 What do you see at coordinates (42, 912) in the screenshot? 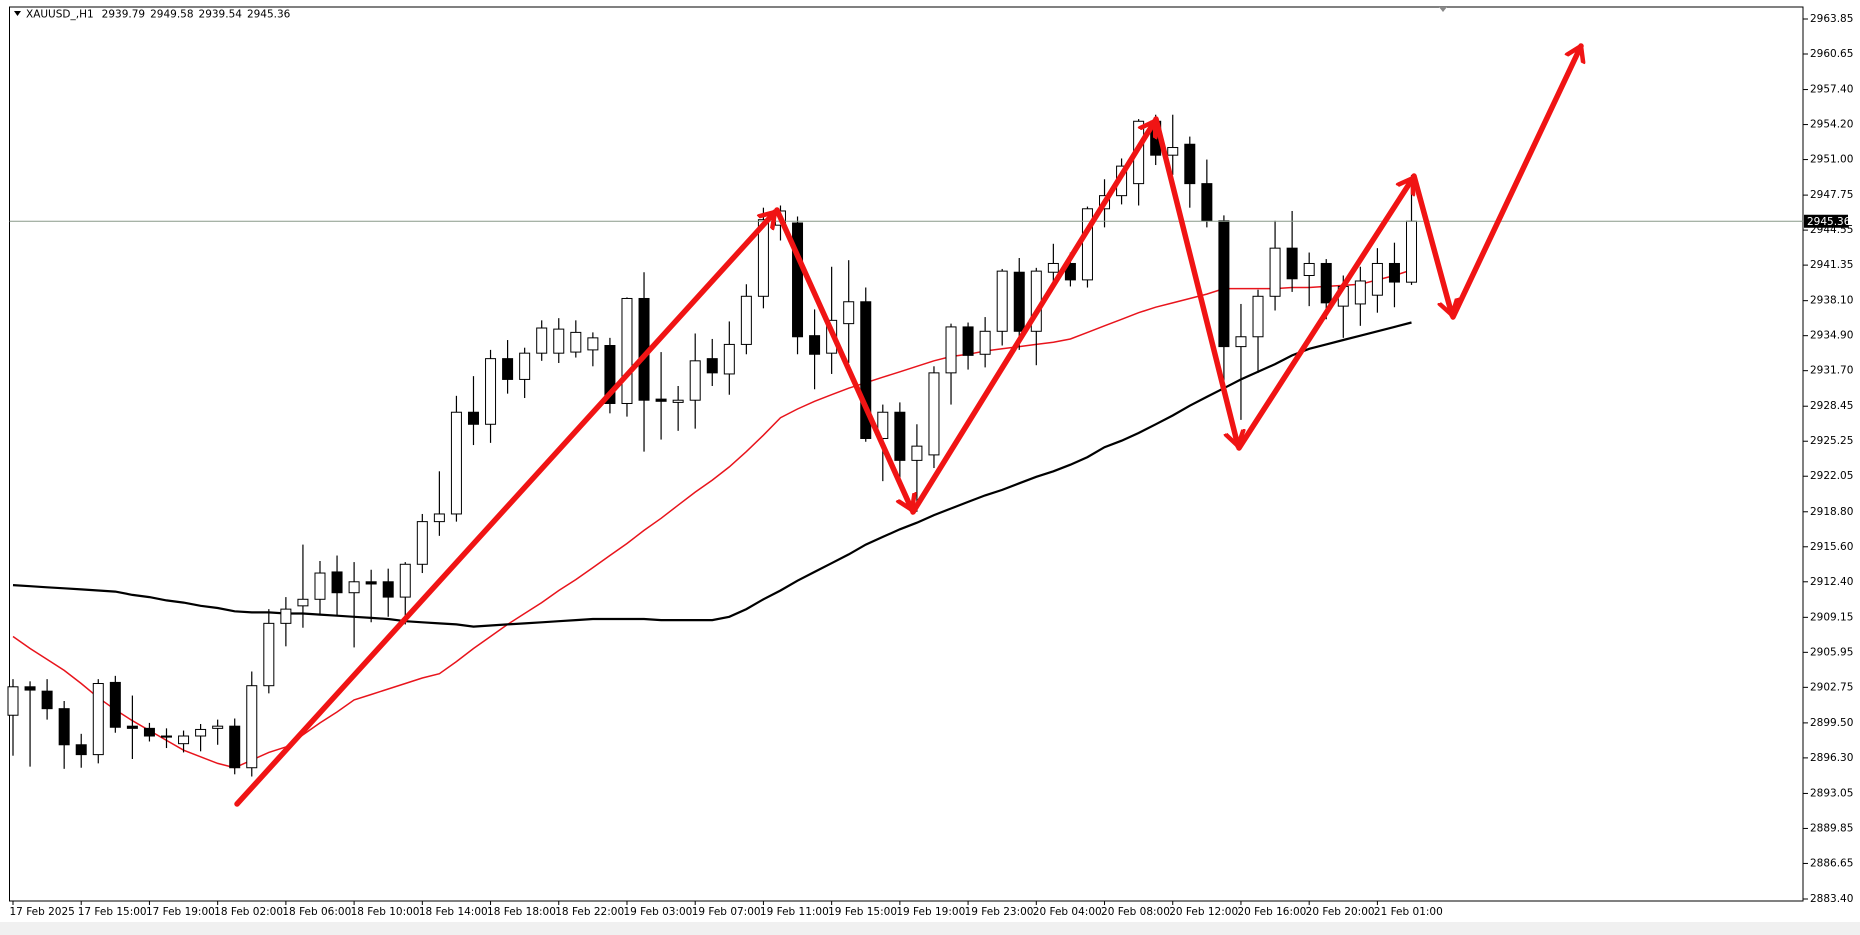
I see `x-tick-label: 17 Feb 2025` at bounding box center [42, 912].